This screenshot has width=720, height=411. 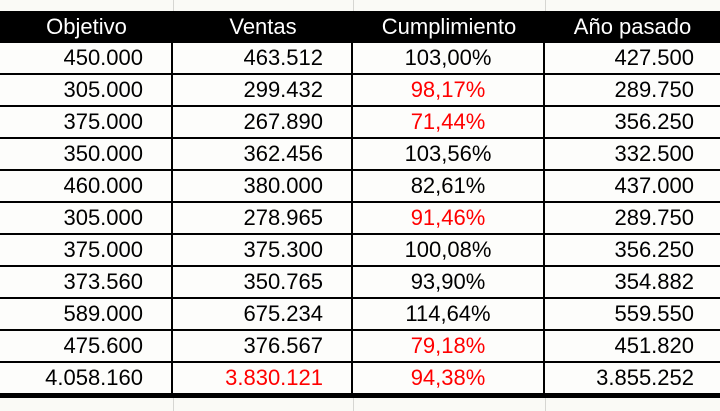 What do you see at coordinates (654, 281) in the screenshot?
I see `table-cell: 354.882` at bounding box center [654, 281].